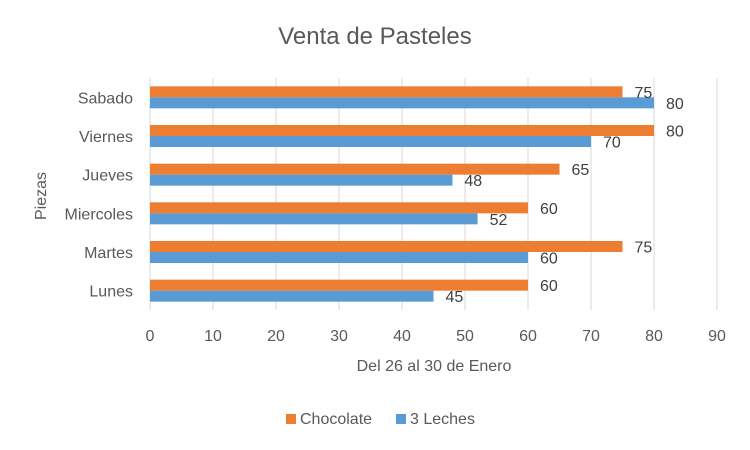 This screenshot has width=750, height=450. Describe the element at coordinates (99, 195) in the screenshot. I see `y-tick-labels: Lunes Martes Miercoles Jueves Viernes Sabado` at that location.